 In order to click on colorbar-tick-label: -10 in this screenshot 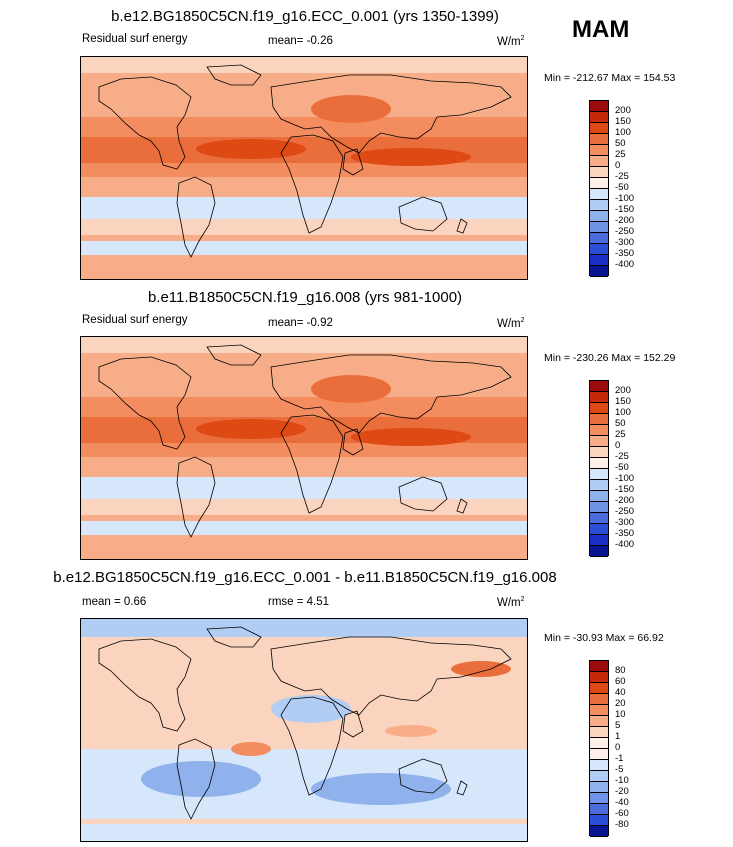, I will do `click(622, 780)`.